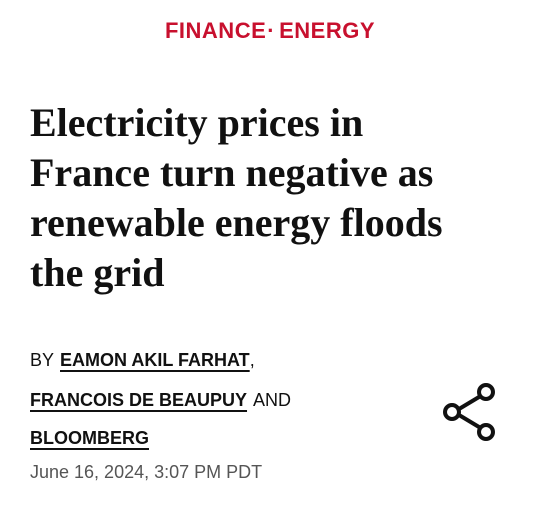 The height and width of the screenshot is (505, 540). I want to click on byline-prefix: BY, so click(42, 360).